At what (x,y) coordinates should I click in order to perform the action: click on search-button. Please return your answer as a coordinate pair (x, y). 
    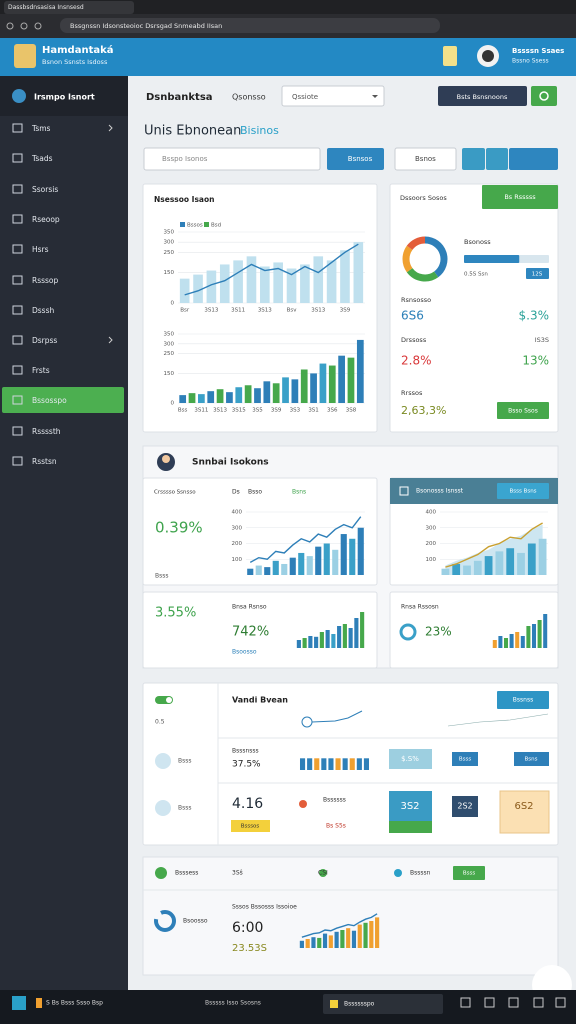
    Looking at the image, I should click on (355, 159).